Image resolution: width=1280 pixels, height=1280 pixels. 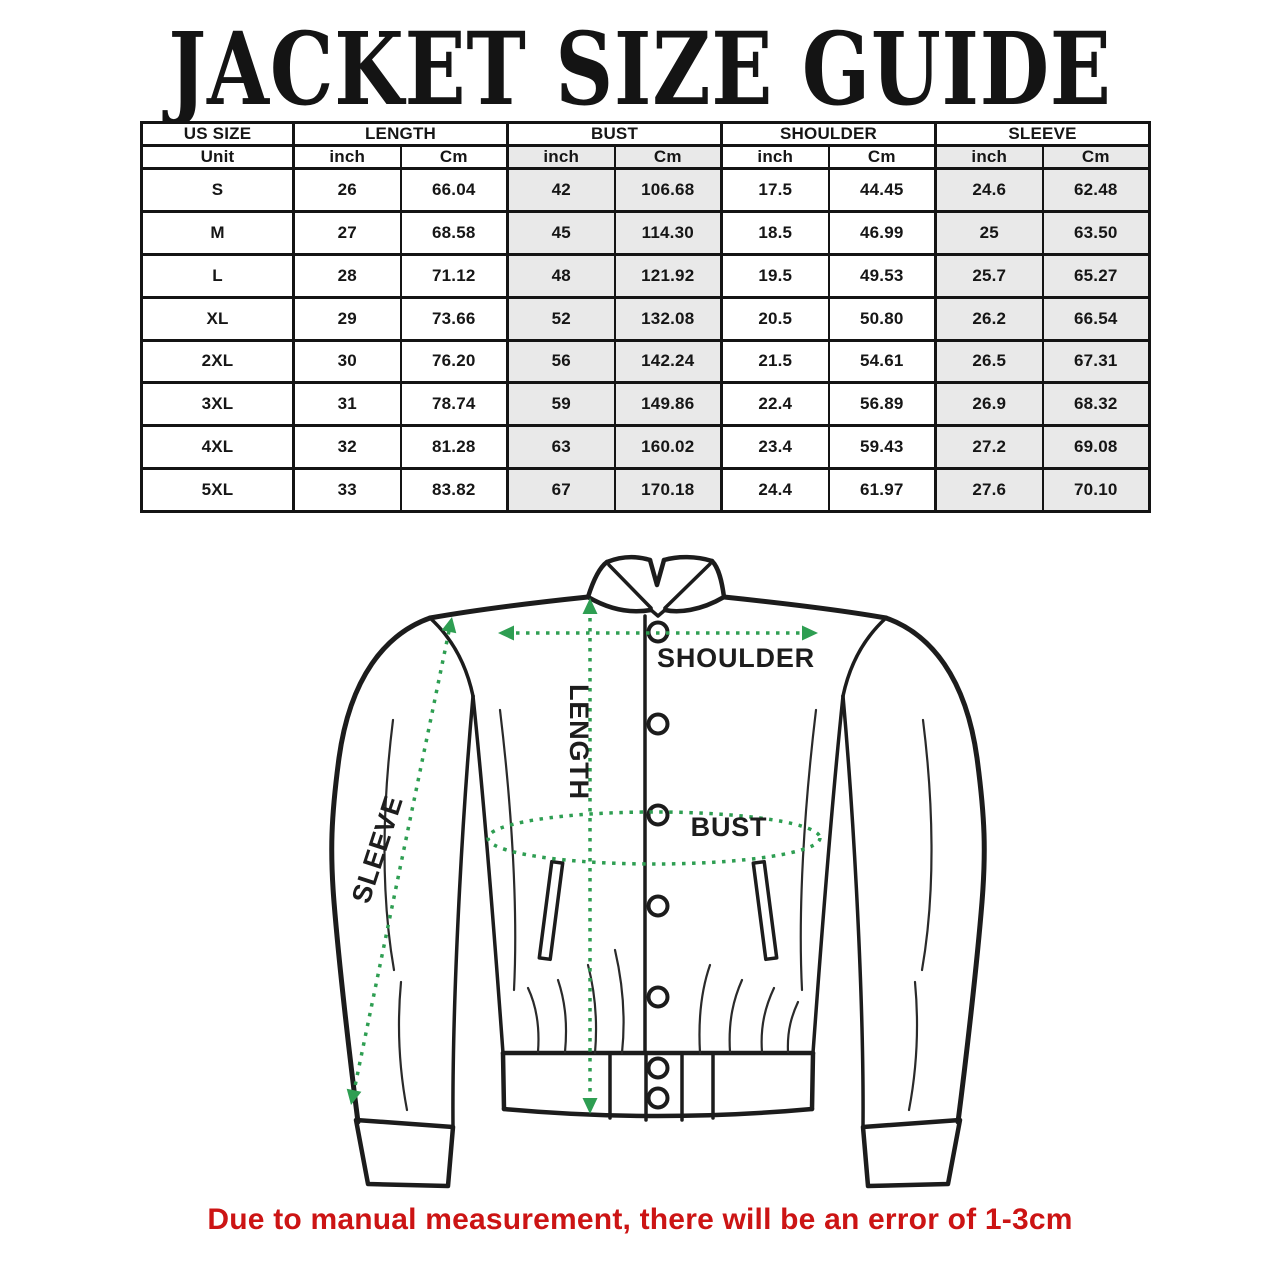 I want to click on arrowhead-sleeve-bottom, so click(x=354, y=1096).